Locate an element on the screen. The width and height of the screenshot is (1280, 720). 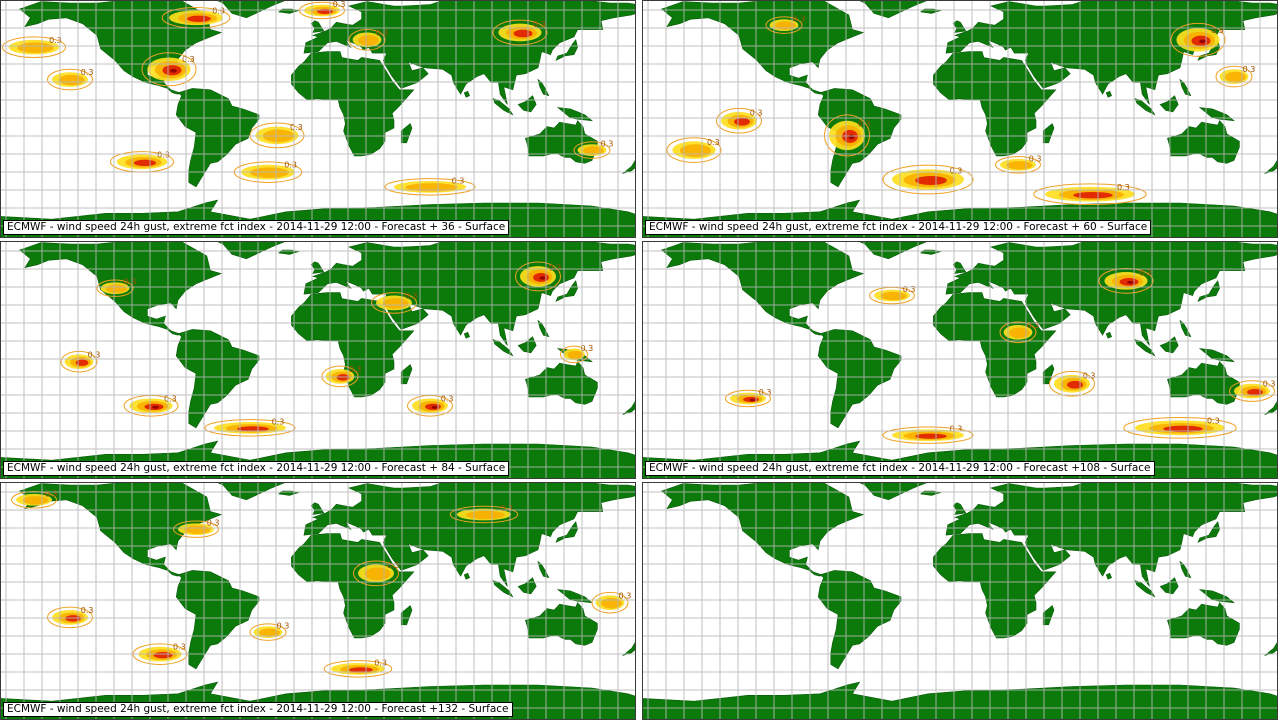
landmass-antarctica is located at coordinates (960, 700).